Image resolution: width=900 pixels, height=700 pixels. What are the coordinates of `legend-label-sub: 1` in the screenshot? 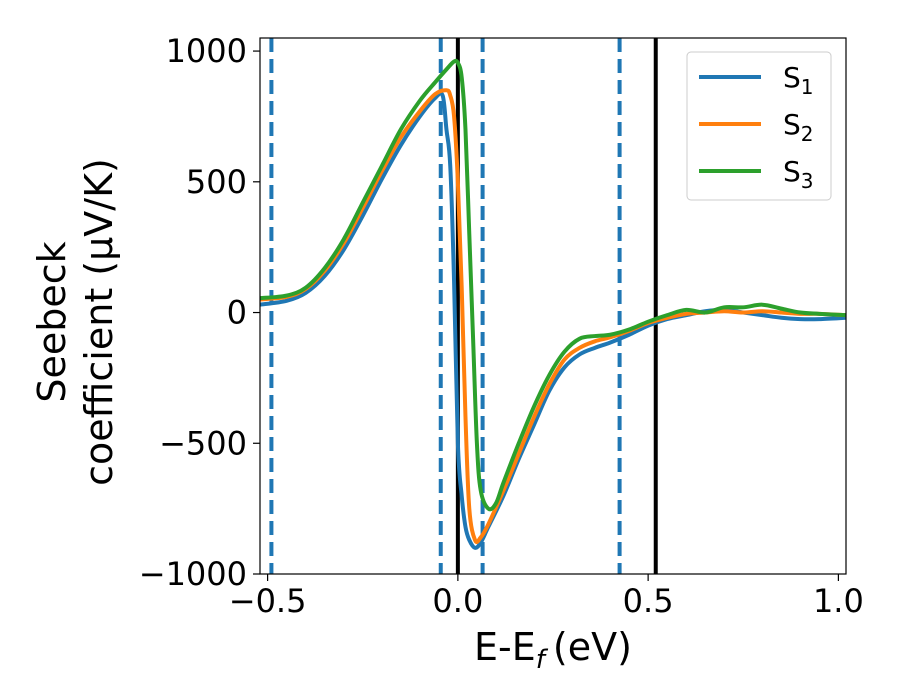 It's located at (807, 87).